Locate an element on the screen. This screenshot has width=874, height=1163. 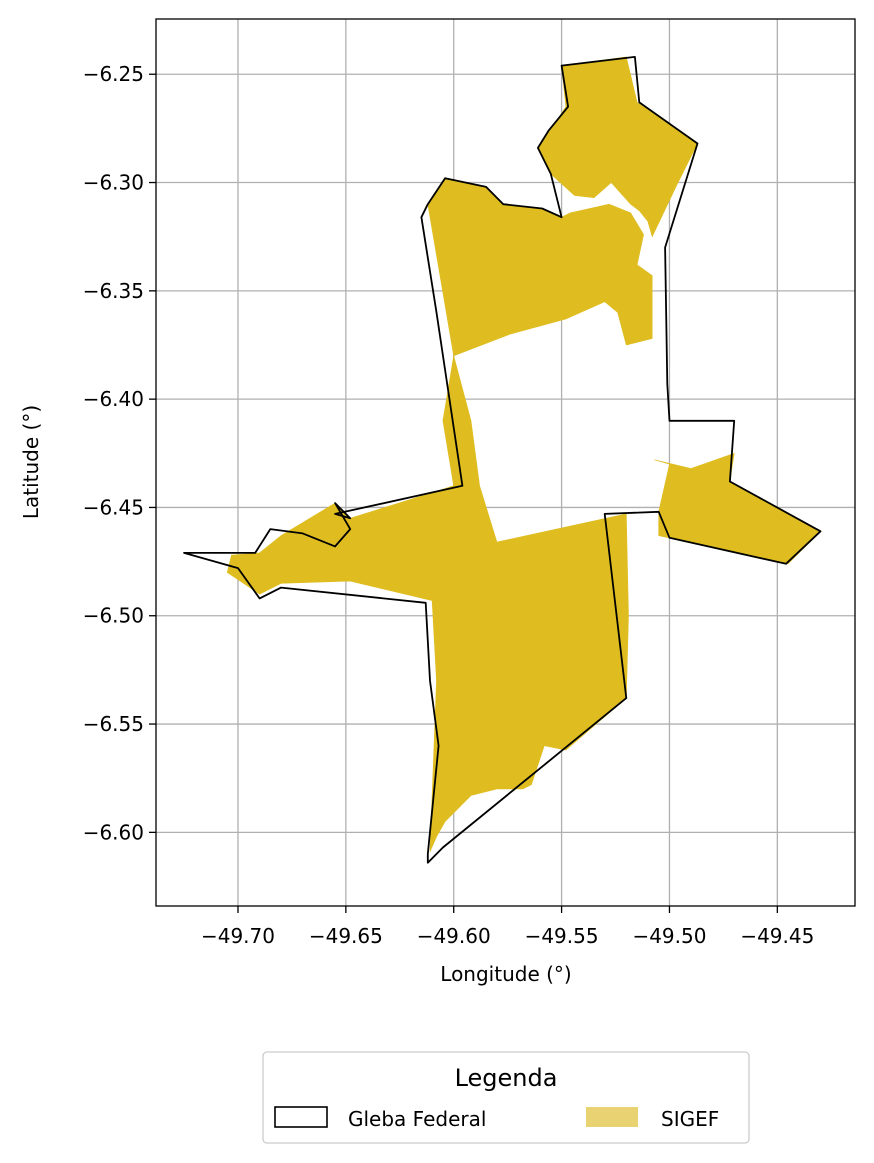
legend-swatch-sigef is located at coordinates (612, 1117).